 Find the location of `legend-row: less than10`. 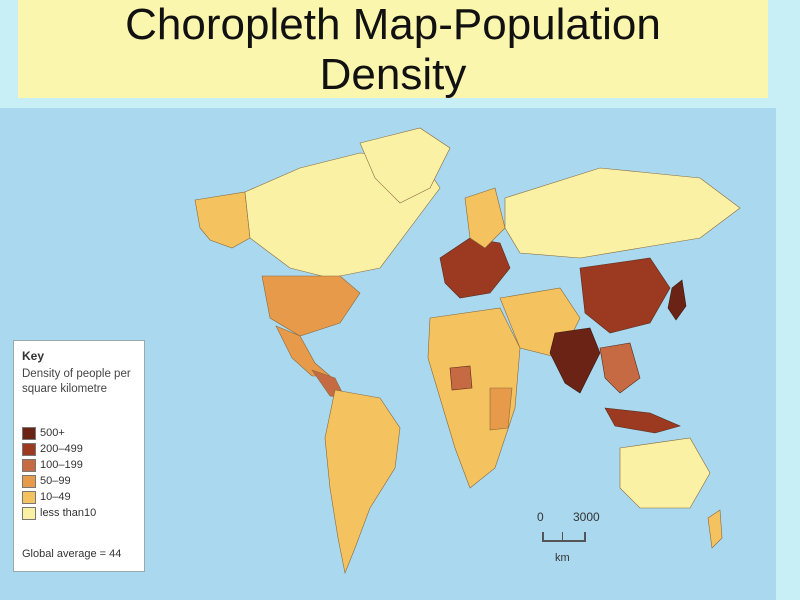

legend-row: less than10 is located at coordinates (59, 513).